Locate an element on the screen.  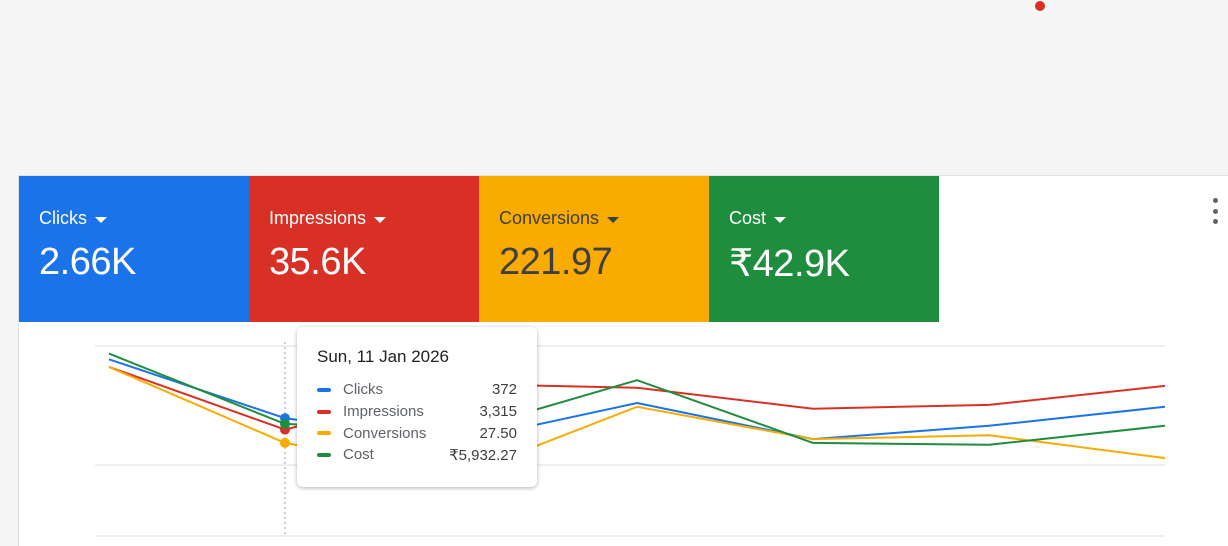
metric-header: Impressions is located at coordinates (374, 218).